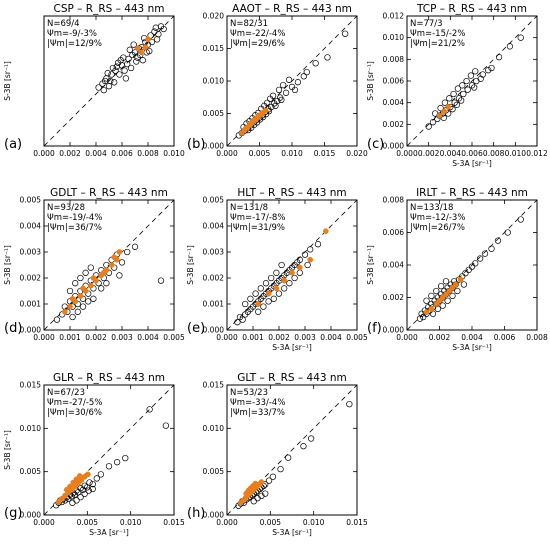 The image size is (550, 548). I want to click on y-tick-label: 0.000, so click(394, 330).